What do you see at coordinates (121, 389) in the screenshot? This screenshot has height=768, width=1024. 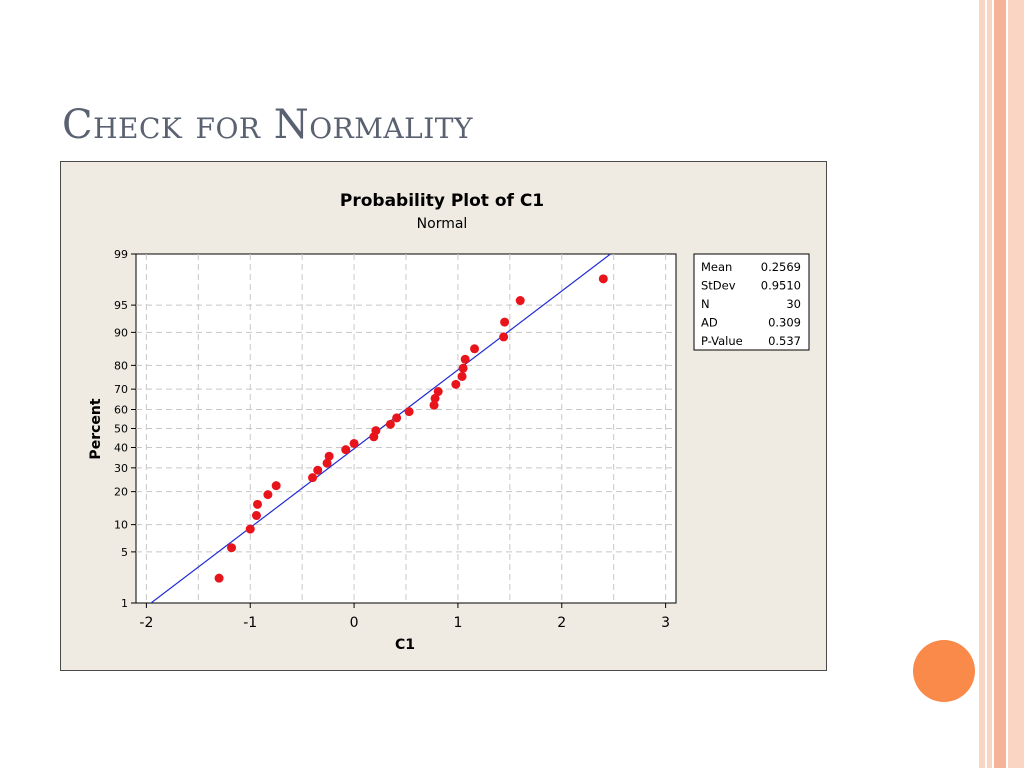 I see `y-tick-label: 70` at bounding box center [121, 389].